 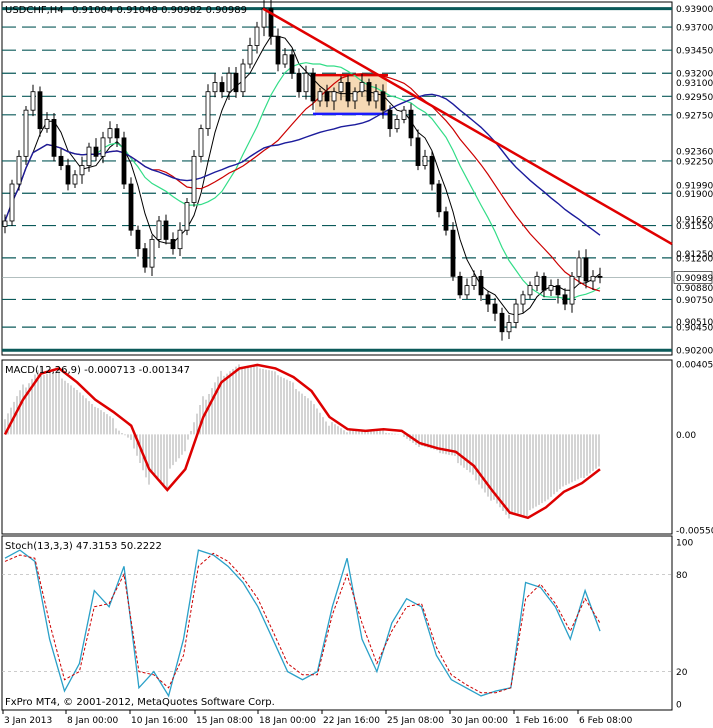 What do you see at coordinates (694, 532) in the screenshot?
I see `macd-axis-label: -0.00550` at bounding box center [694, 532].